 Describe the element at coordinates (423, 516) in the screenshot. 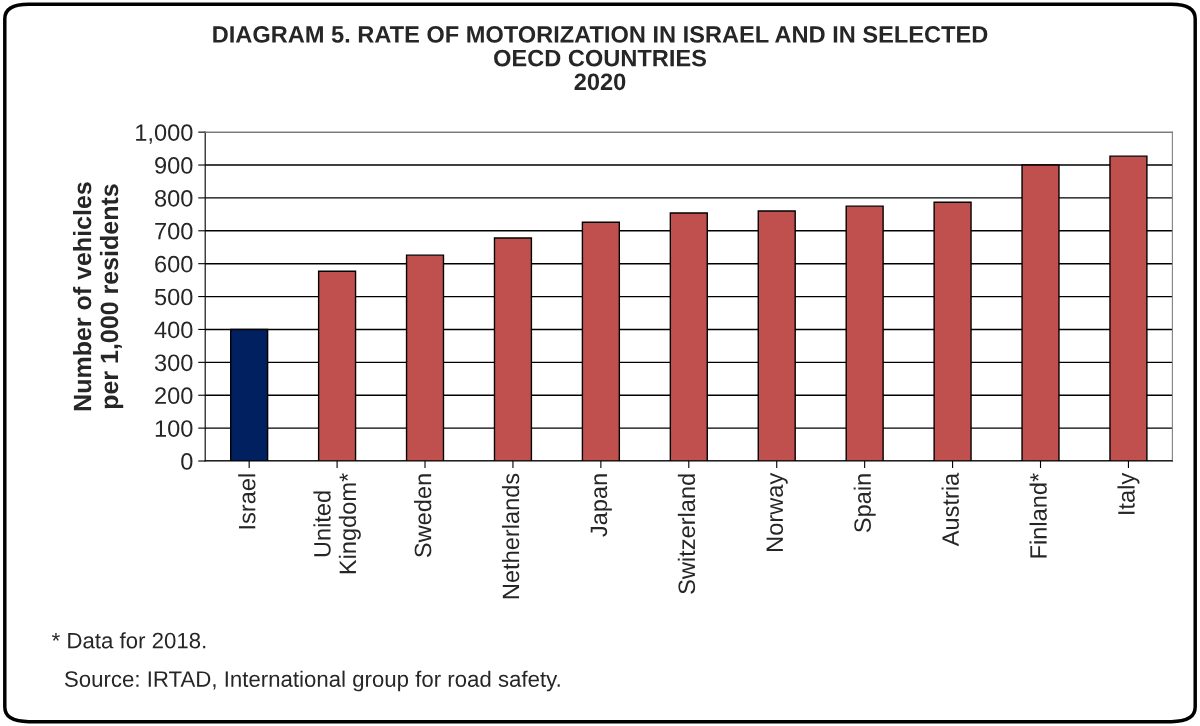

I see `x-tick-label: Sweden` at that location.